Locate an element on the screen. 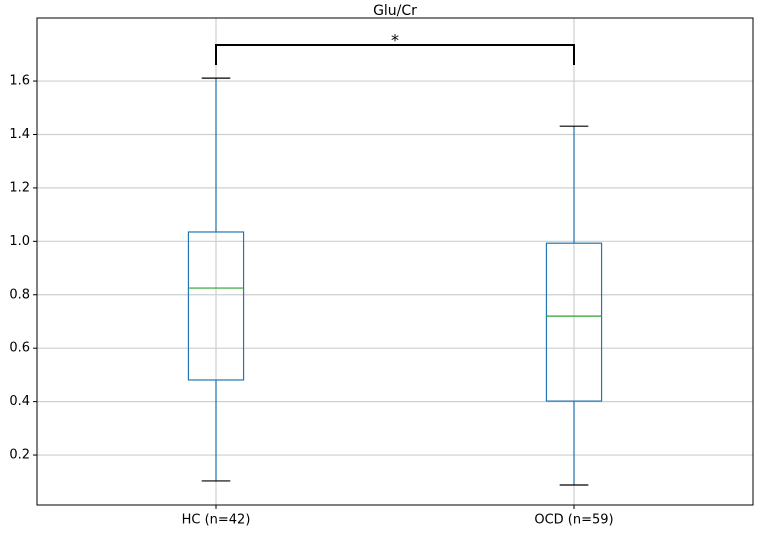 The width and height of the screenshot is (766, 534). significance-bracket is located at coordinates (395, 54).